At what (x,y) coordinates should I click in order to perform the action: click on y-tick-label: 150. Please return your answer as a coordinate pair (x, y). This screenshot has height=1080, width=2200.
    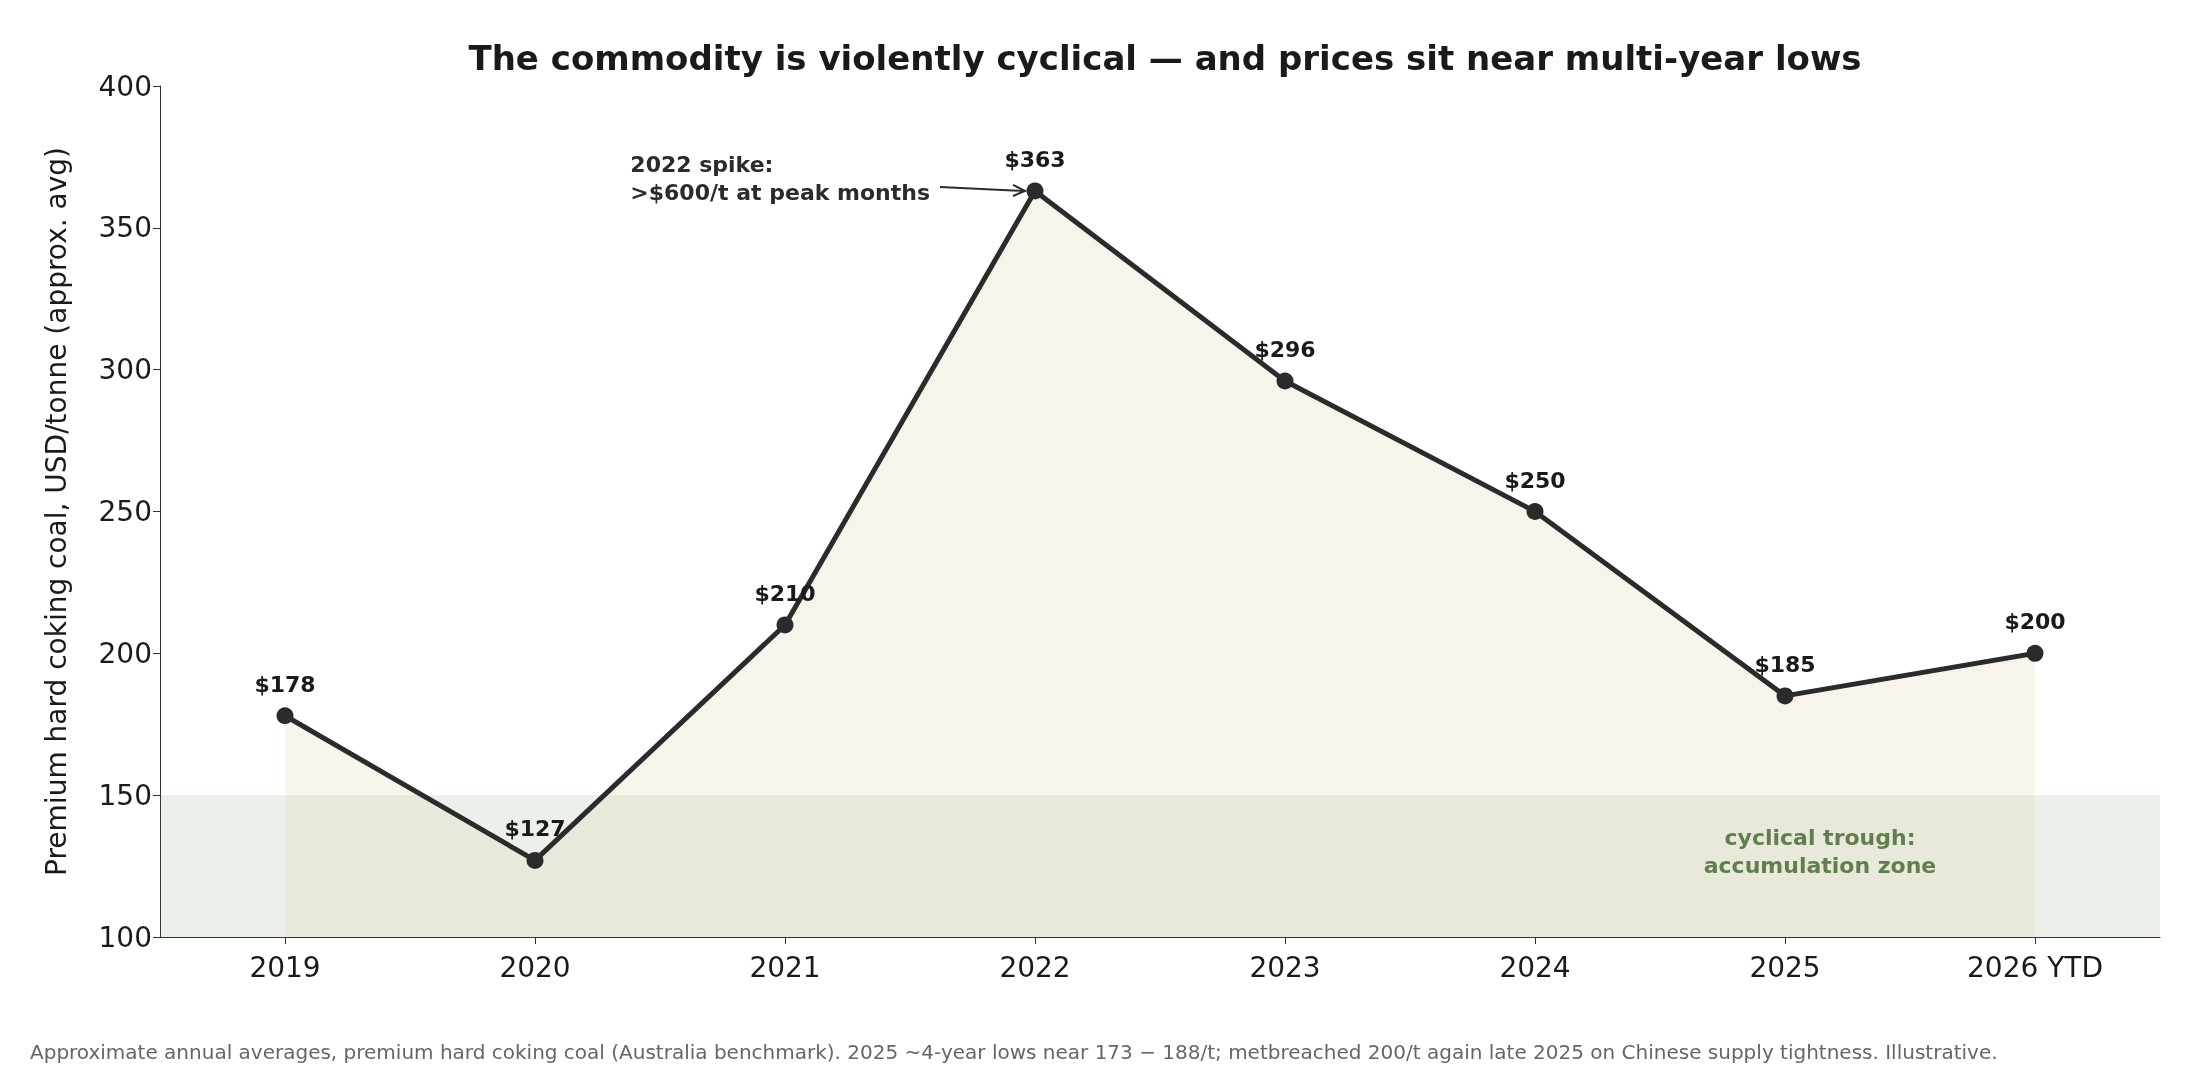
    Looking at the image, I should click on (125, 795).